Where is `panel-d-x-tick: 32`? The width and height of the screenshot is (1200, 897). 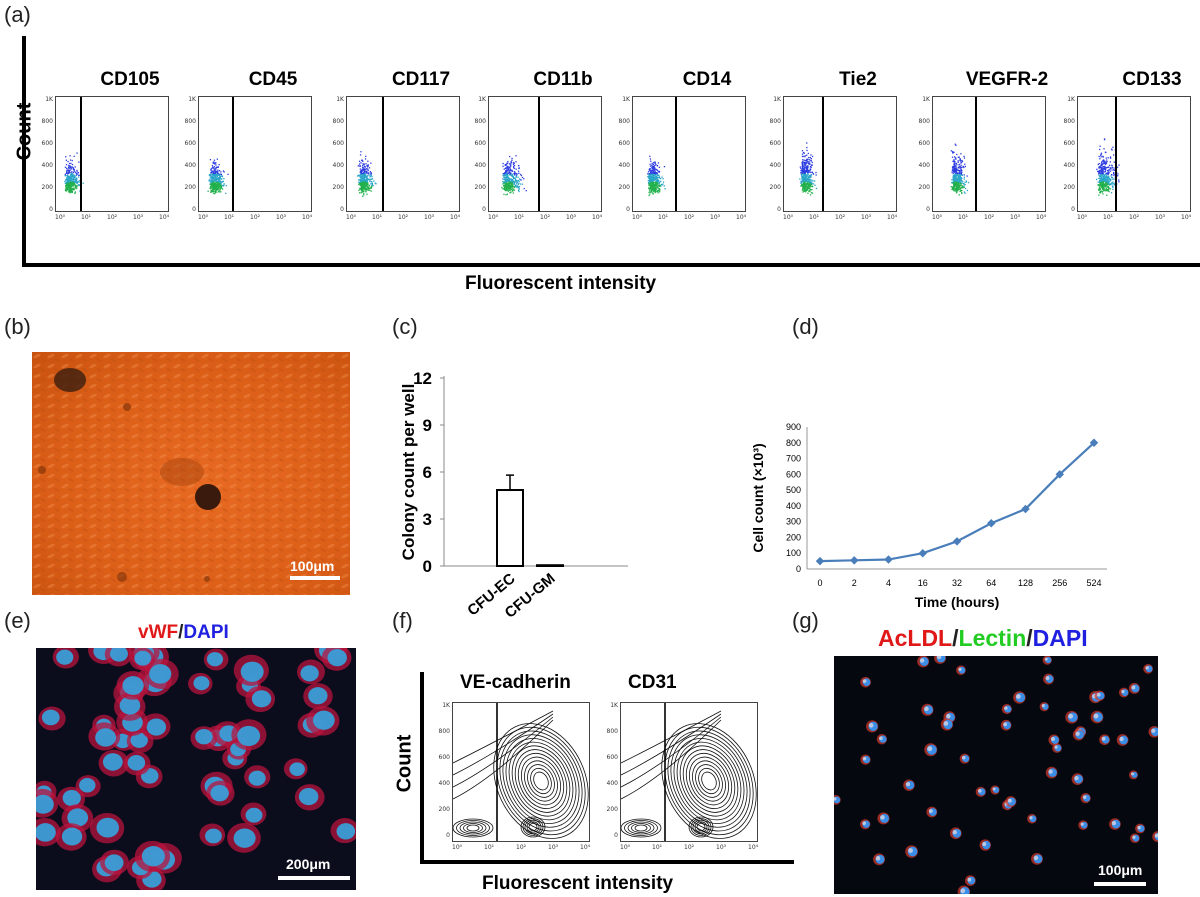
panel-d-x-tick: 32 is located at coordinates (957, 583).